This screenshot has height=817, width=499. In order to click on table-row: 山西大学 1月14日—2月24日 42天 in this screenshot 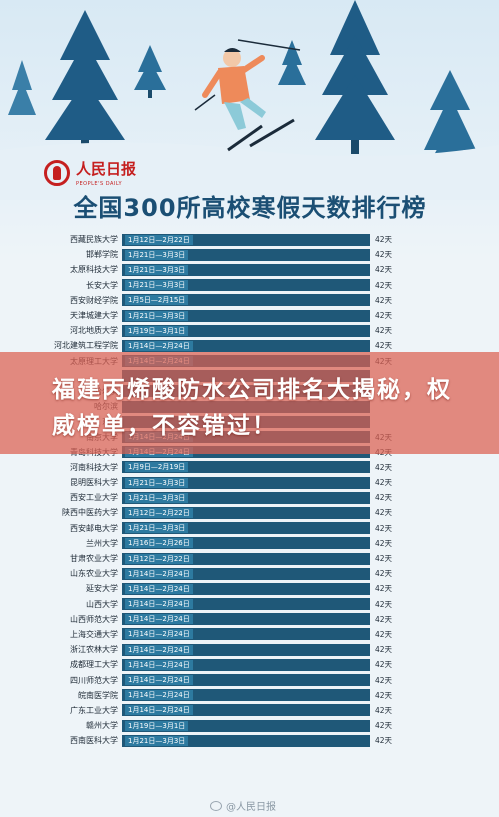, I will do `click(217, 604)`.